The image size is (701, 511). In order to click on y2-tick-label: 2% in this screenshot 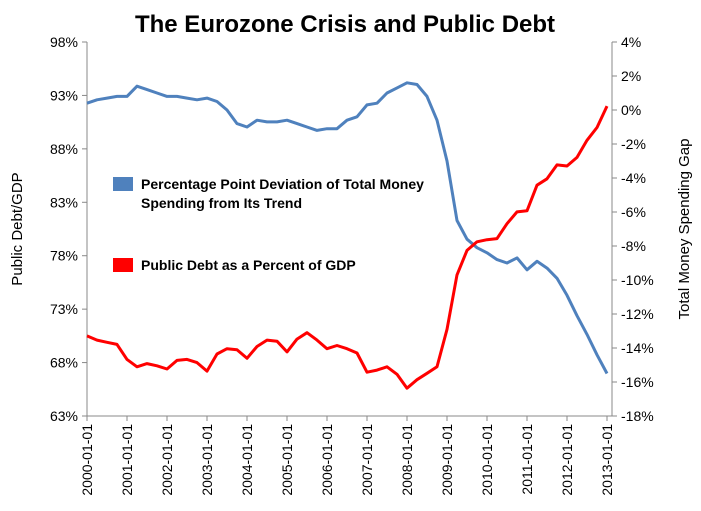, I will do `click(631, 76)`.